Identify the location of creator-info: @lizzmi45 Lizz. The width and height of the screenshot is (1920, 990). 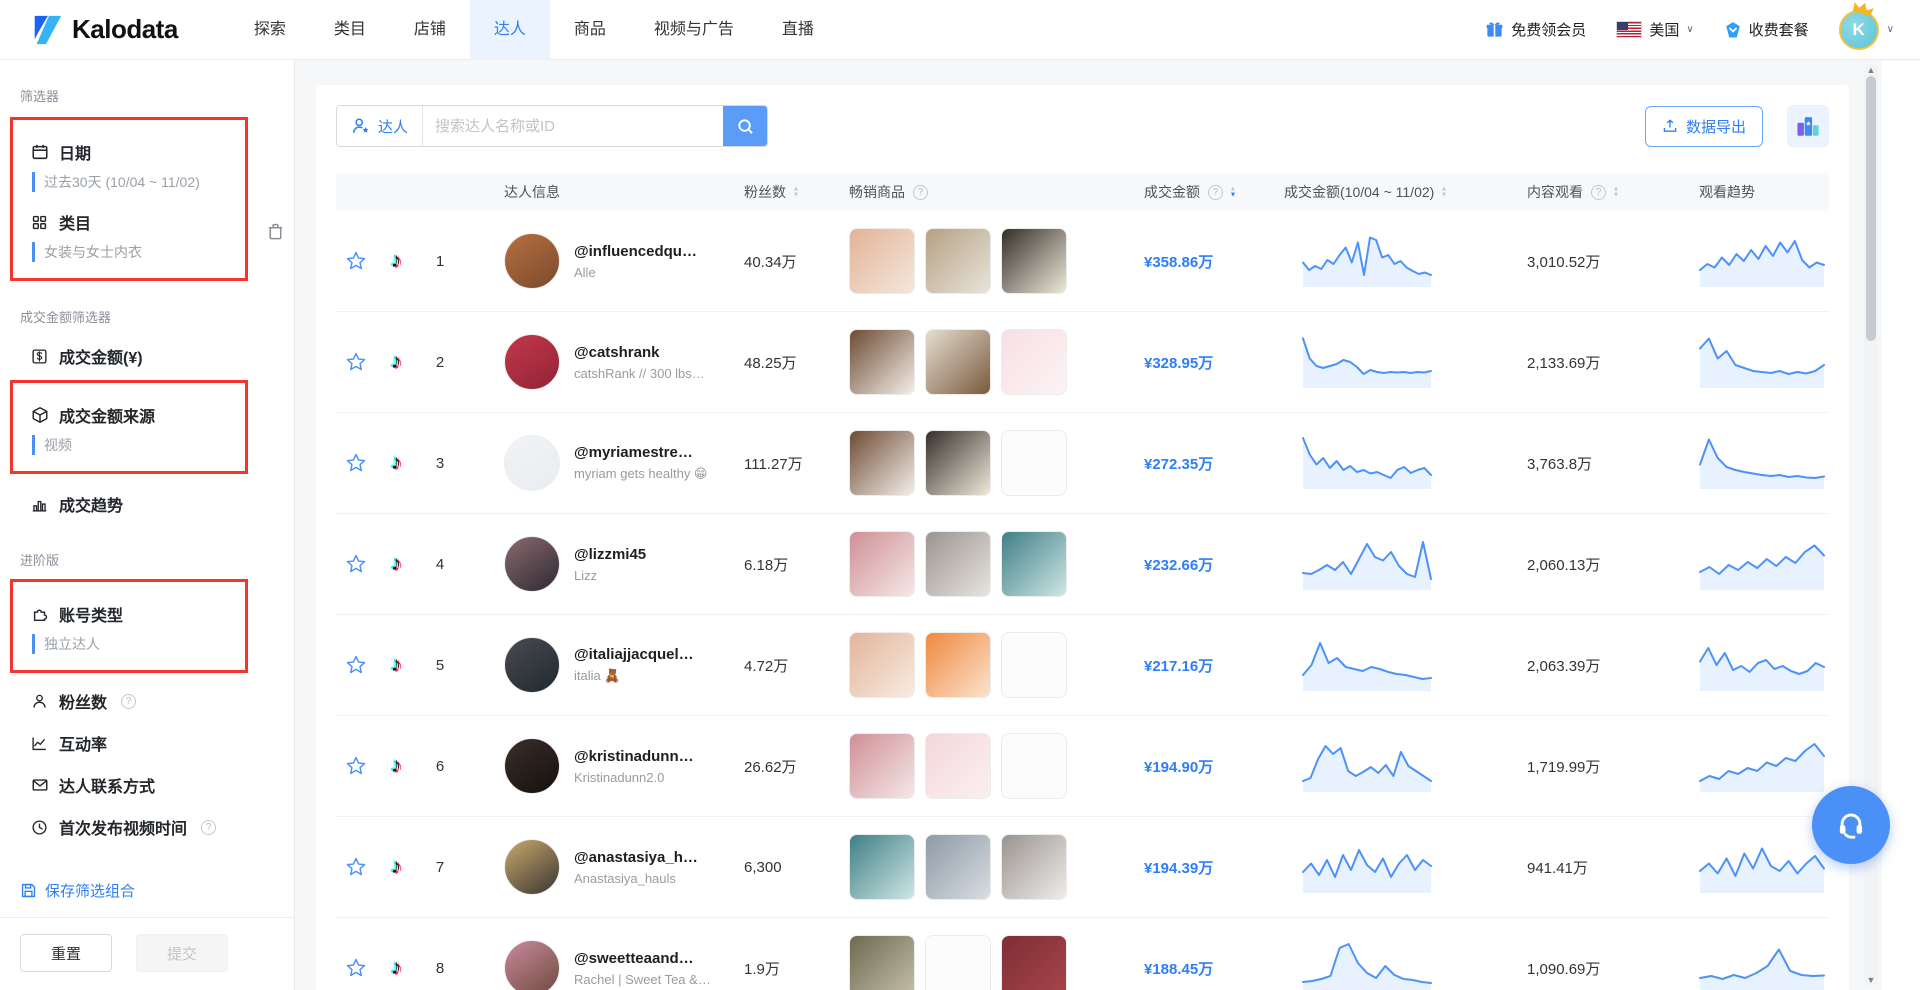
(604, 564).